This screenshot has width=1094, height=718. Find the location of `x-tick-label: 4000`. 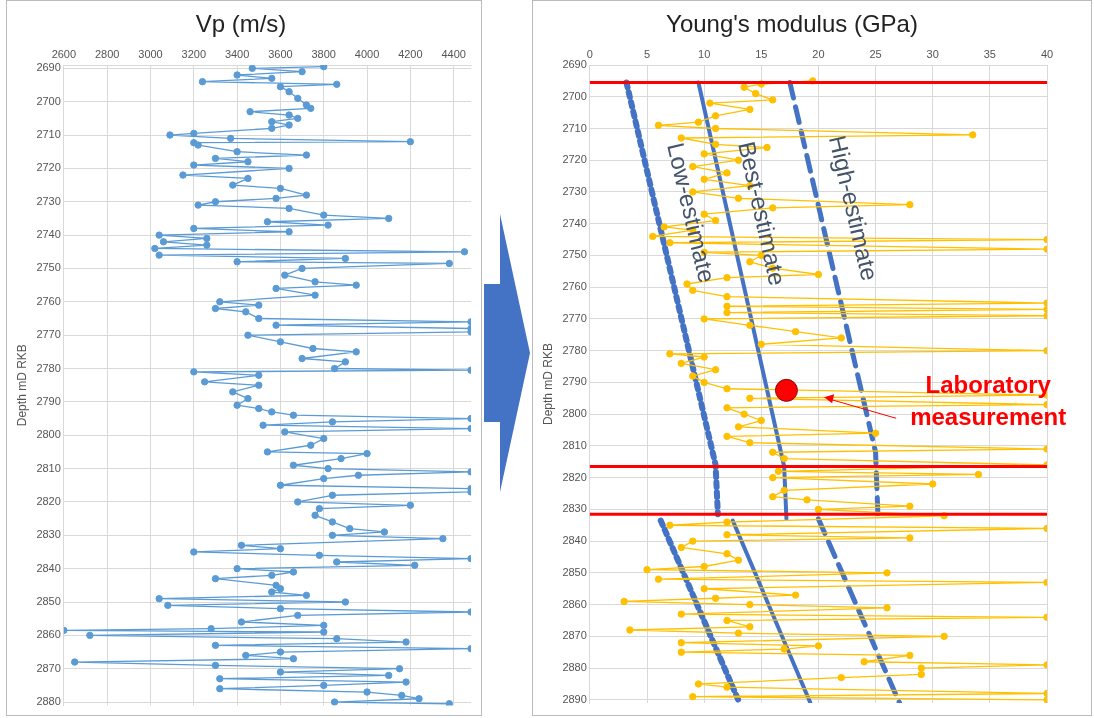

x-tick-label: 4000 is located at coordinates (367, 54).